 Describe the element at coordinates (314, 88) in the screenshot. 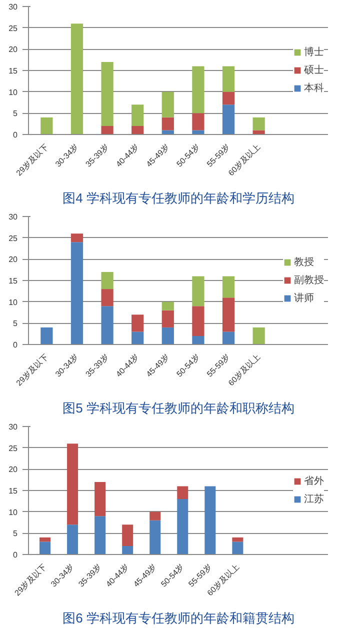

I see `legend-label: 本科` at that location.